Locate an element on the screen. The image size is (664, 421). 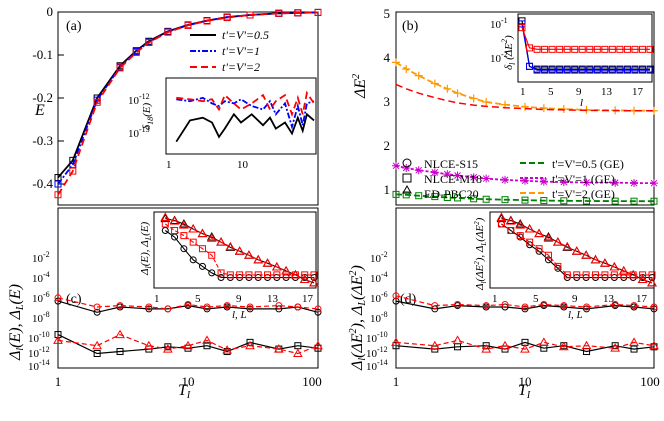
panel-b-inset: 10-1 10-2 1 5 9 13 17 l δl (ΔE2) is located at coordinates (572, 61).